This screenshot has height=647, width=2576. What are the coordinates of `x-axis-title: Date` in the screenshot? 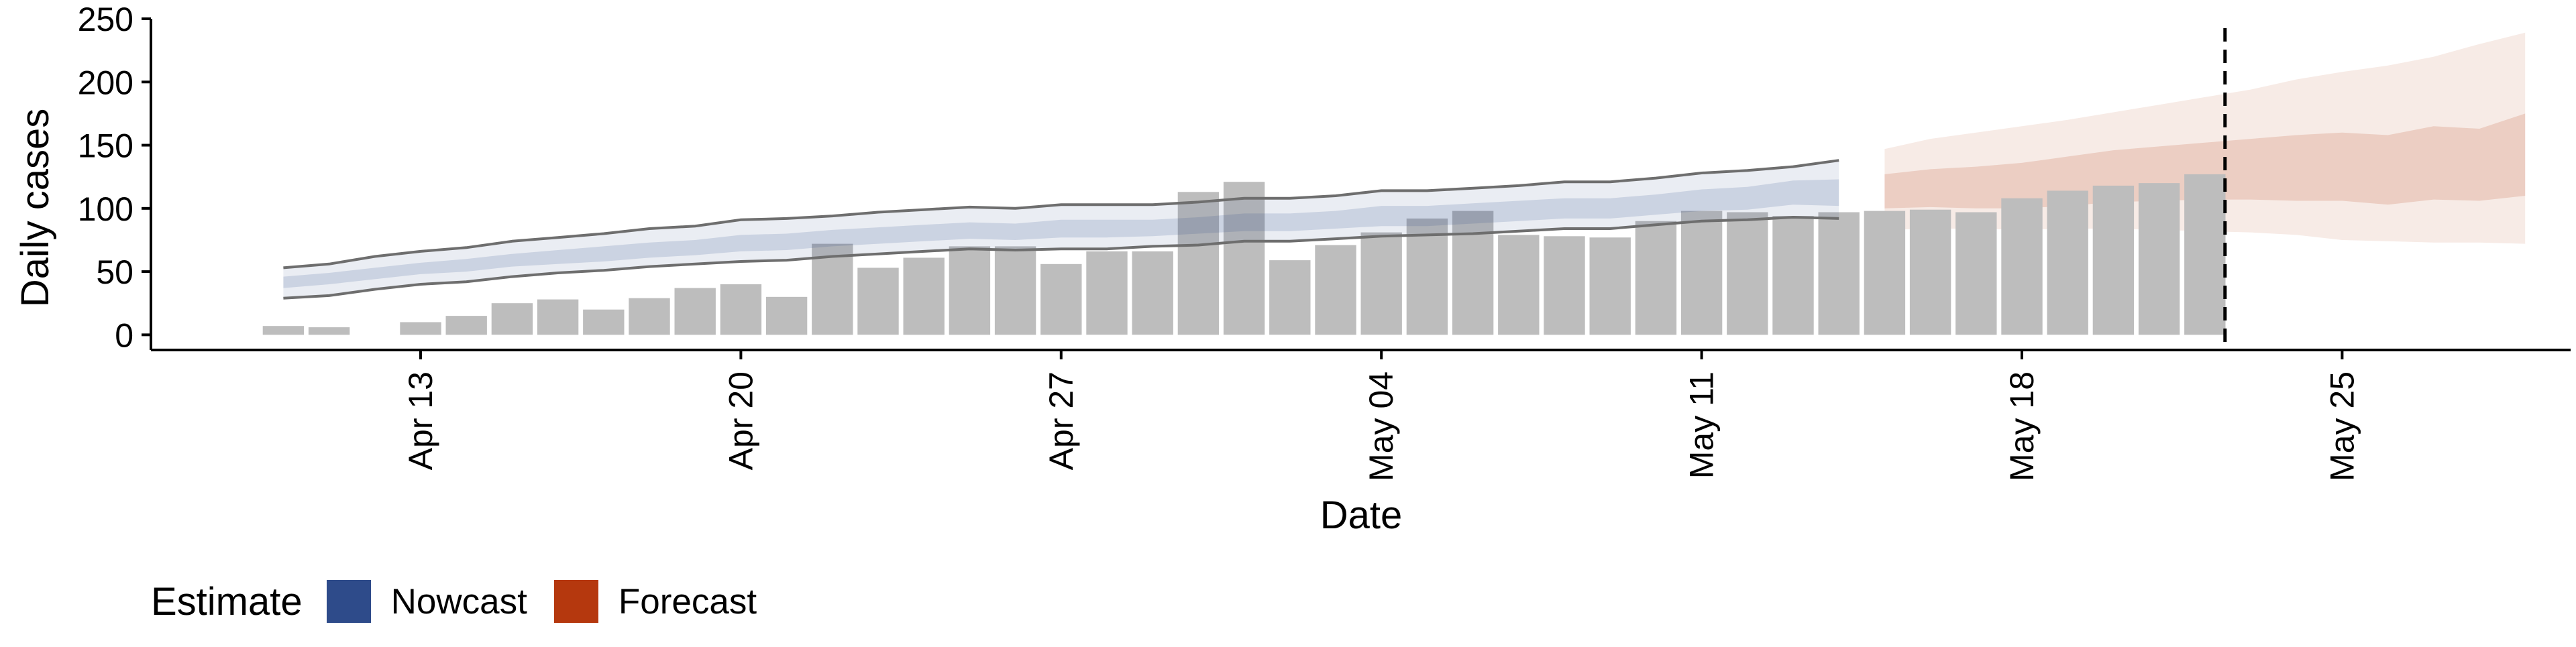 It's located at (1361, 515).